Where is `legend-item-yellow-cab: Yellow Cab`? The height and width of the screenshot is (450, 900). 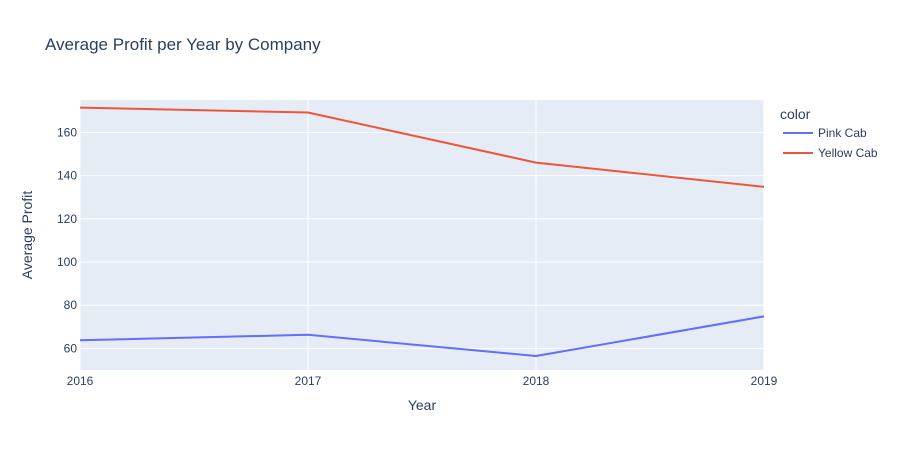
legend-item-yellow-cab: Yellow Cab is located at coordinates (830, 153).